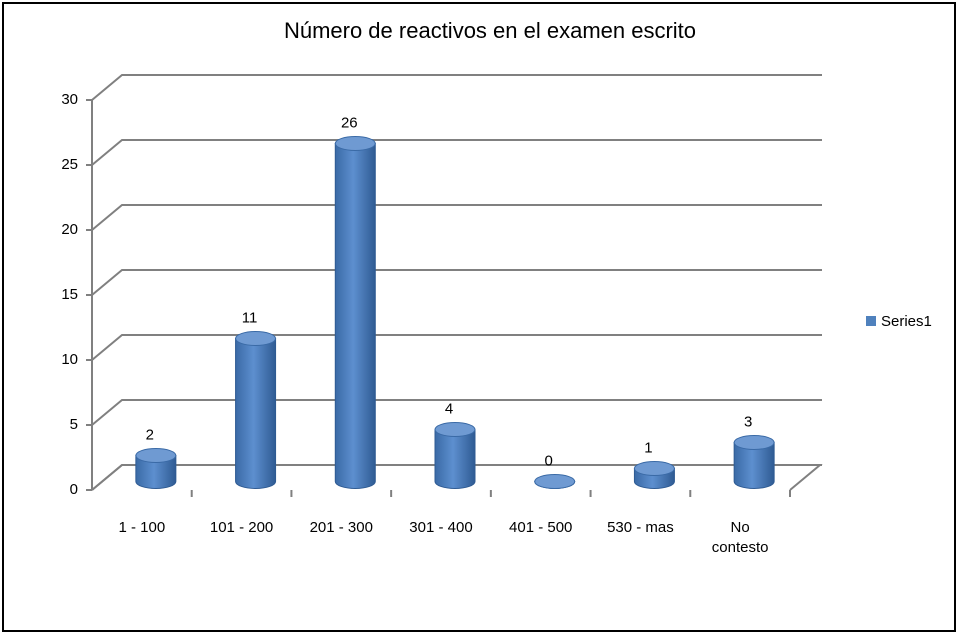  Describe the element at coordinates (69, 359) in the screenshot. I see `y-tick-label: 10` at that location.